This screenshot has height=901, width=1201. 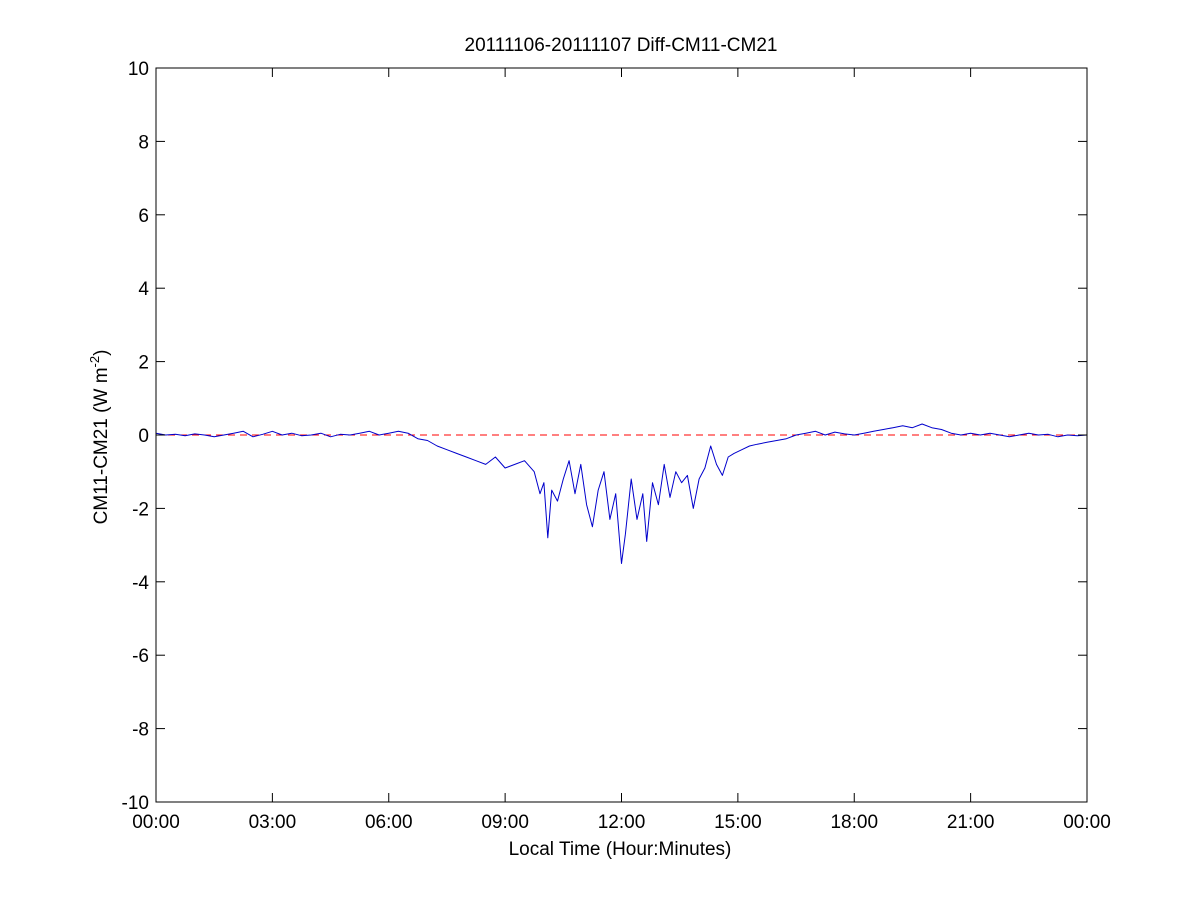 What do you see at coordinates (94, 362) in the screenshot?
I see `y-axis-label-superscript: -2` at bounding box center [94, 362].